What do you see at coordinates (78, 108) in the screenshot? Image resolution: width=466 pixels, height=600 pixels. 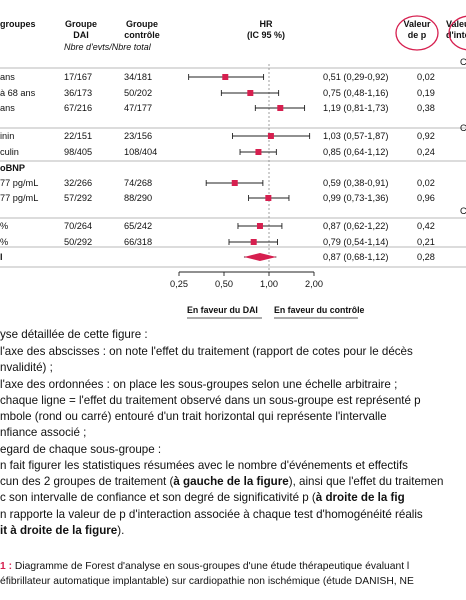 I see `dai-count: 67/216` at bounding box center [78, 108].